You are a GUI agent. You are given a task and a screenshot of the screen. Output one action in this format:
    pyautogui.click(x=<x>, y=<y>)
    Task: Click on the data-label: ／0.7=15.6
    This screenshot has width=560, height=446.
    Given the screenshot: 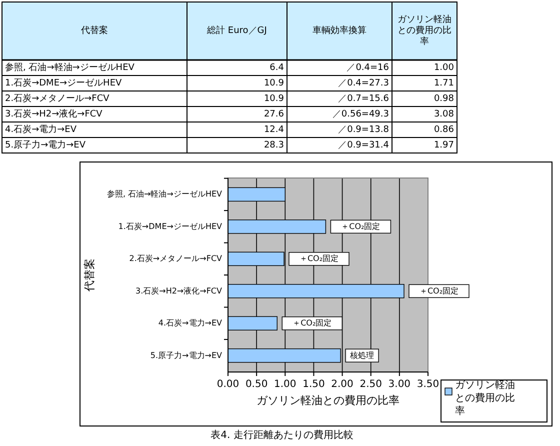 What is the action you would take?
    pyautogui.click(x=364, y=99)
    